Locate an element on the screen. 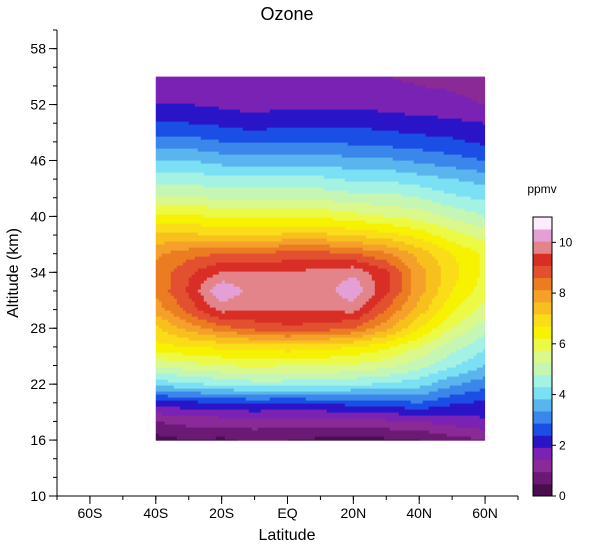  colorbar-frame is located at coordinates (542, 356).